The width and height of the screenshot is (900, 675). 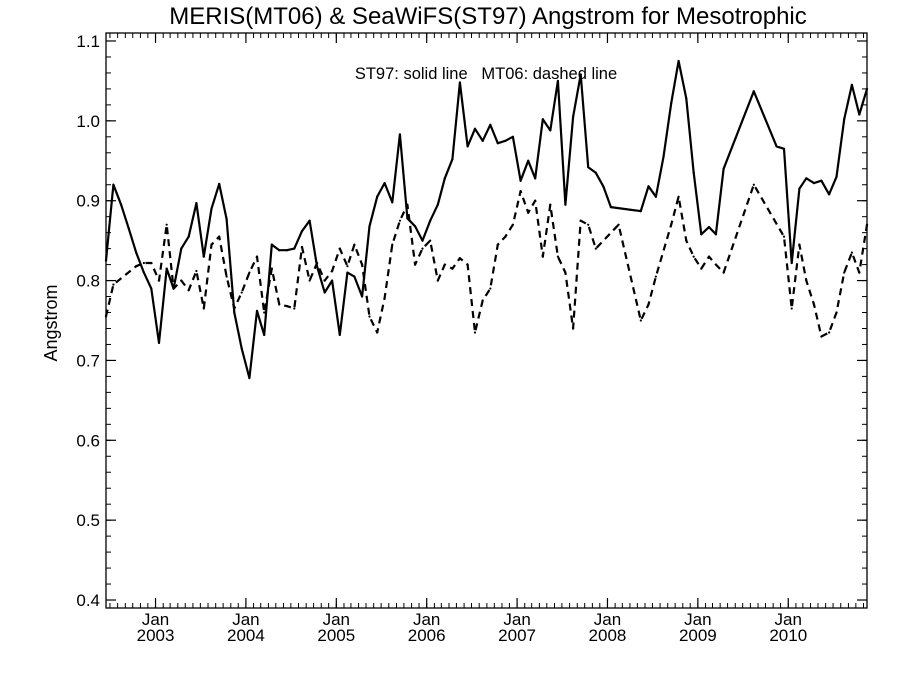 What do you see at coordinates (698, 635) in the screenshot?
I see `x-tick-year-label: 2009` at bounding box center [698, 635].